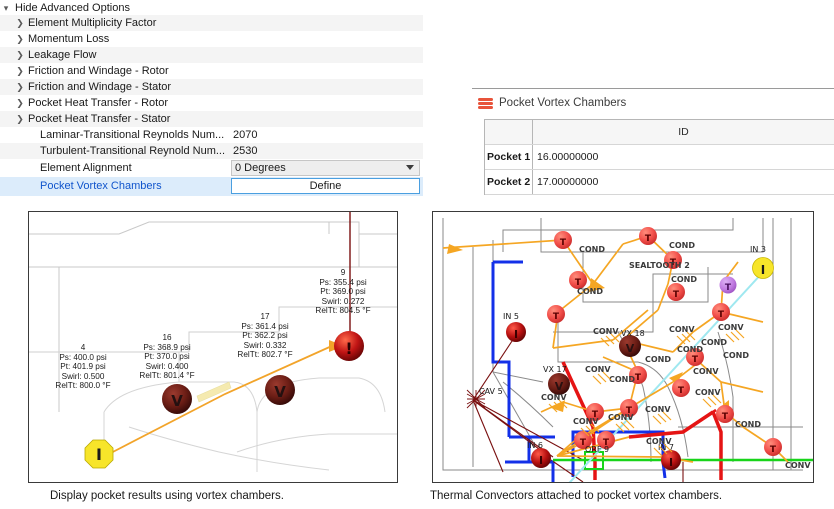  What do you see at coordinates (343, 310) in the screenshot?
I see `pocket-reltt: RelTt: 804.5 °F` at bounding box center [343, 310].